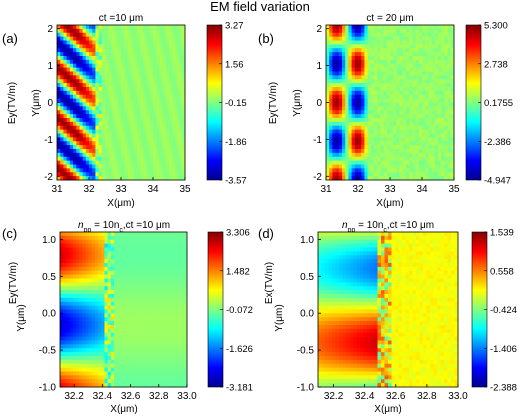 Image resolution: width=520 pixels, height=416 pixels. What do you see at coordinates (319, 29) in the screenshot?
I see `y-tick-label: 2` at bounding box center [319, 29].